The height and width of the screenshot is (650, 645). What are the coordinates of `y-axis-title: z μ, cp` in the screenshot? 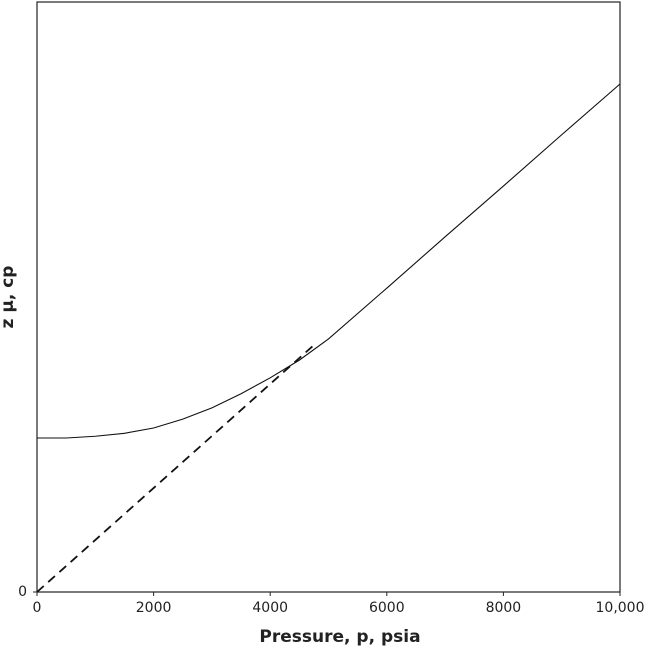 It's located at (9, 297).